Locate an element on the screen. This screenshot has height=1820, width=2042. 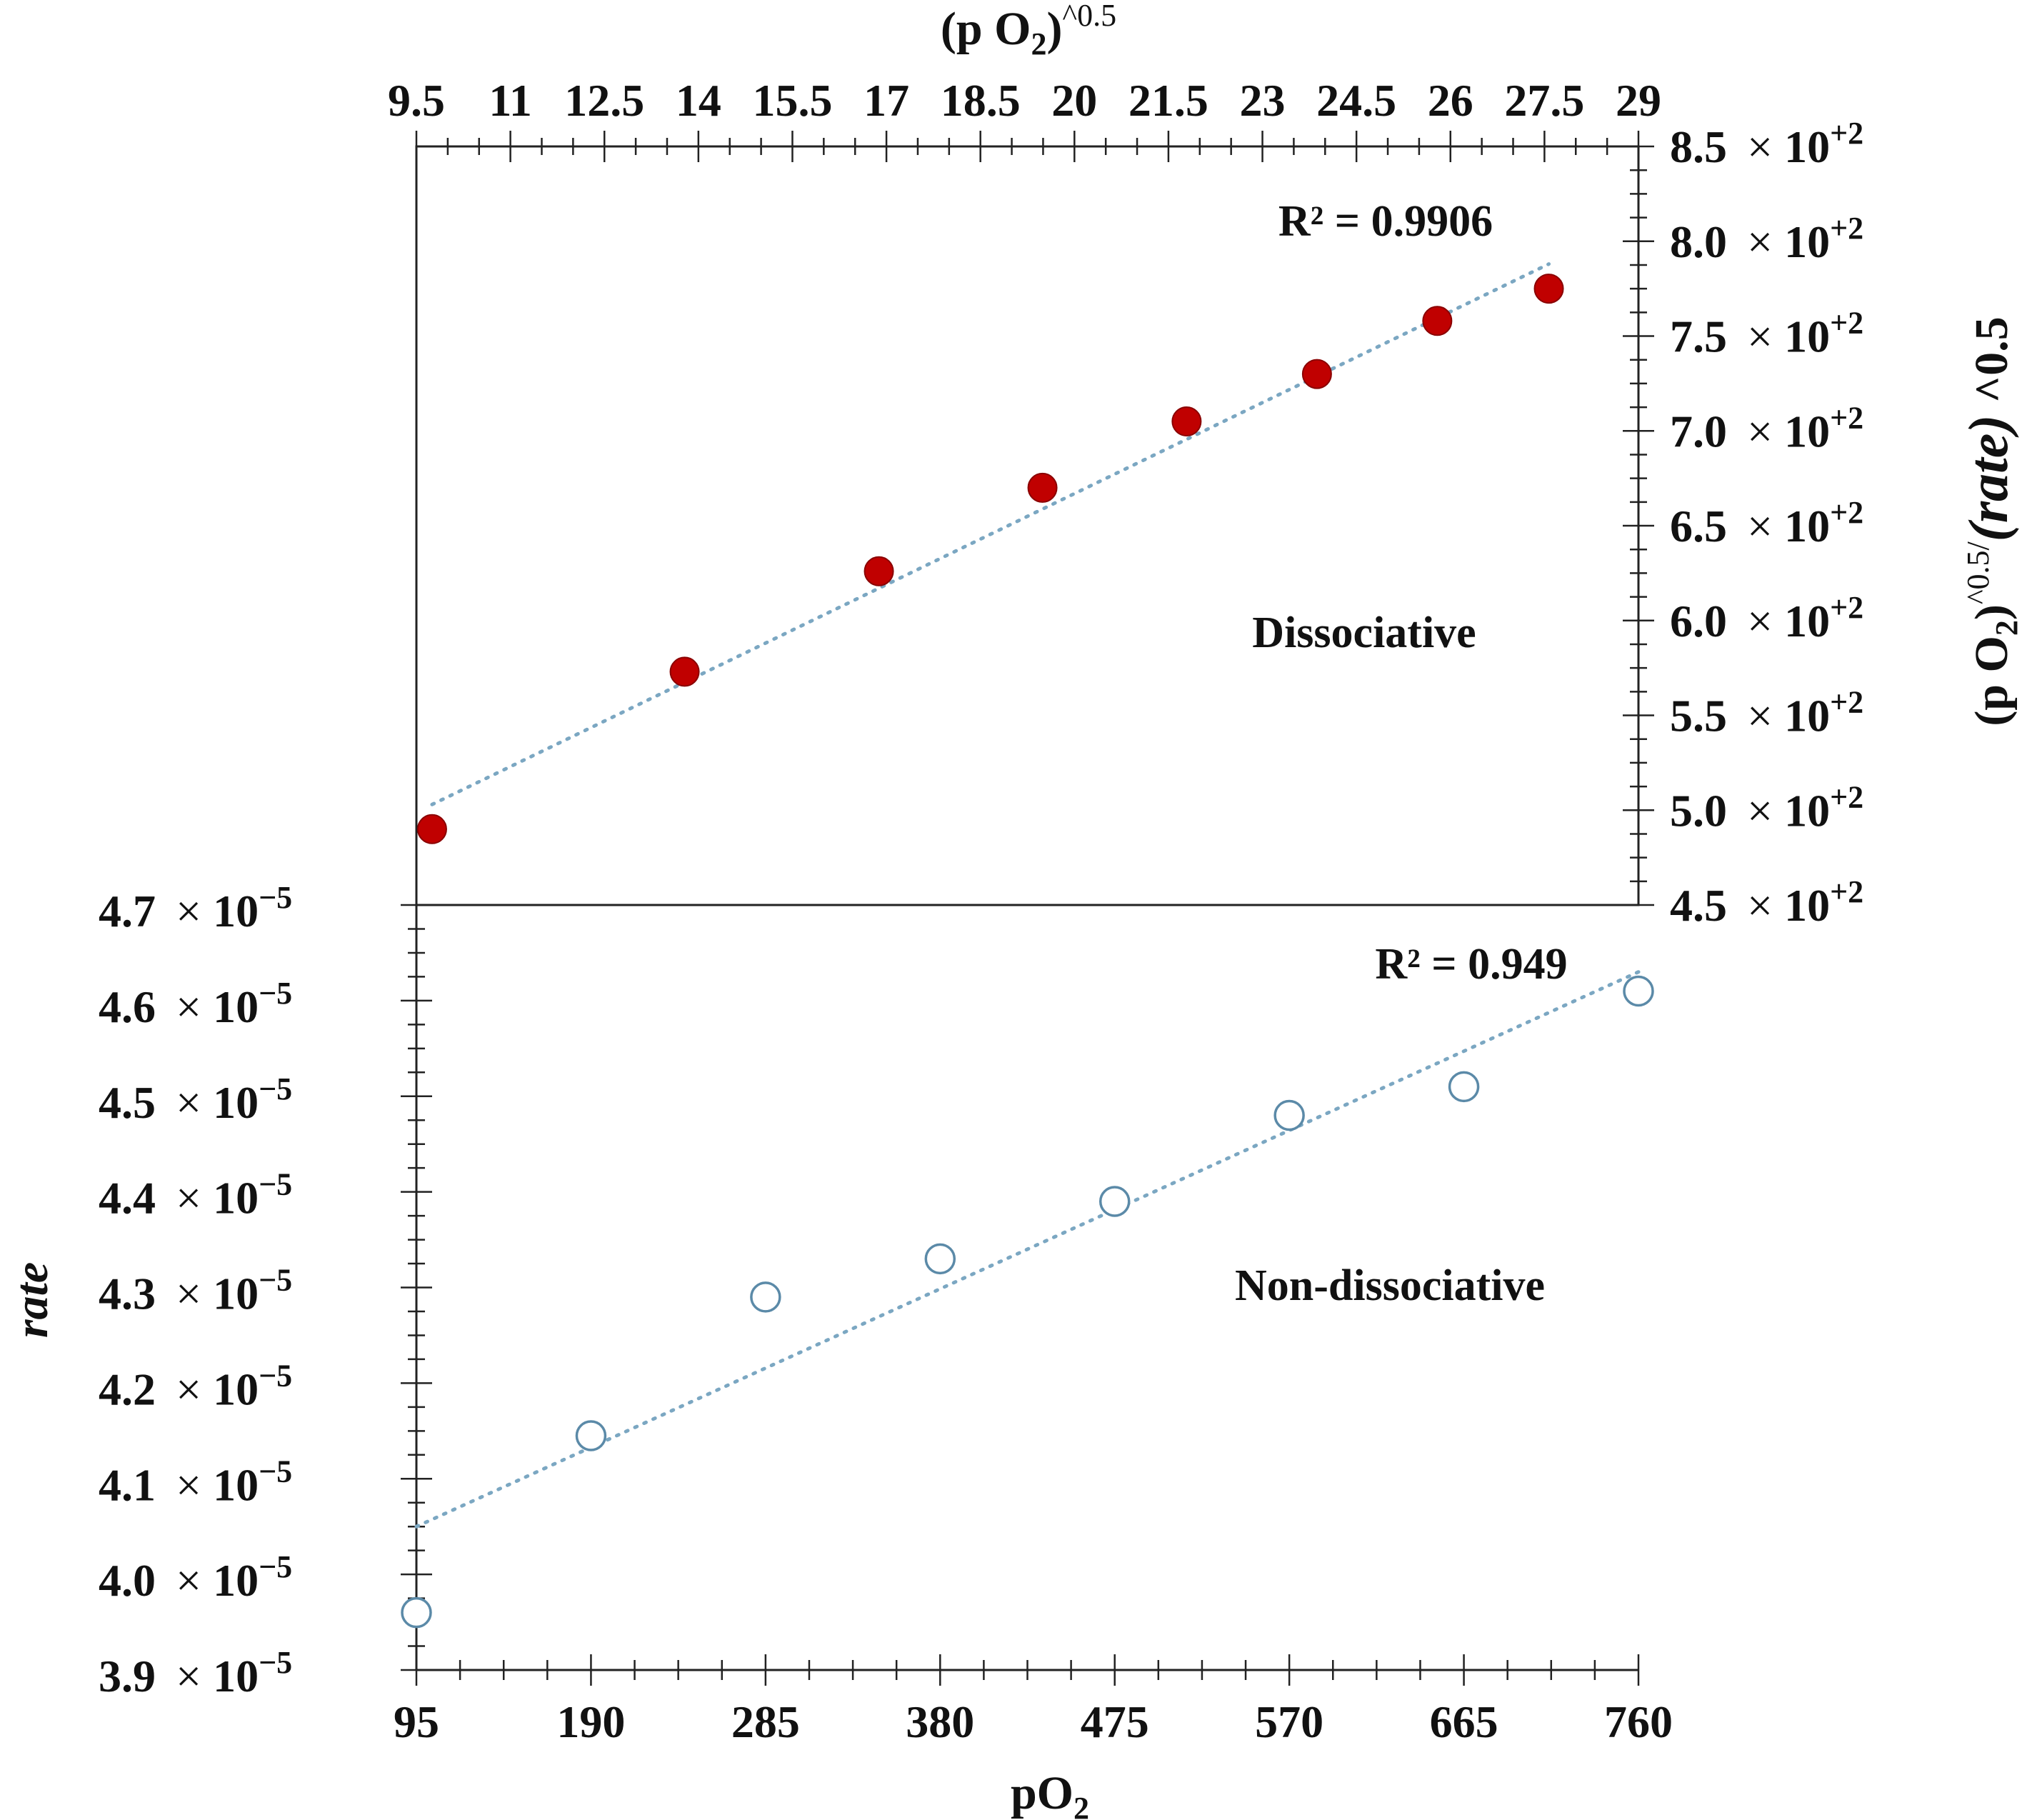
top-x-tick-label: 15.5 is located at coordinates (792, 100).